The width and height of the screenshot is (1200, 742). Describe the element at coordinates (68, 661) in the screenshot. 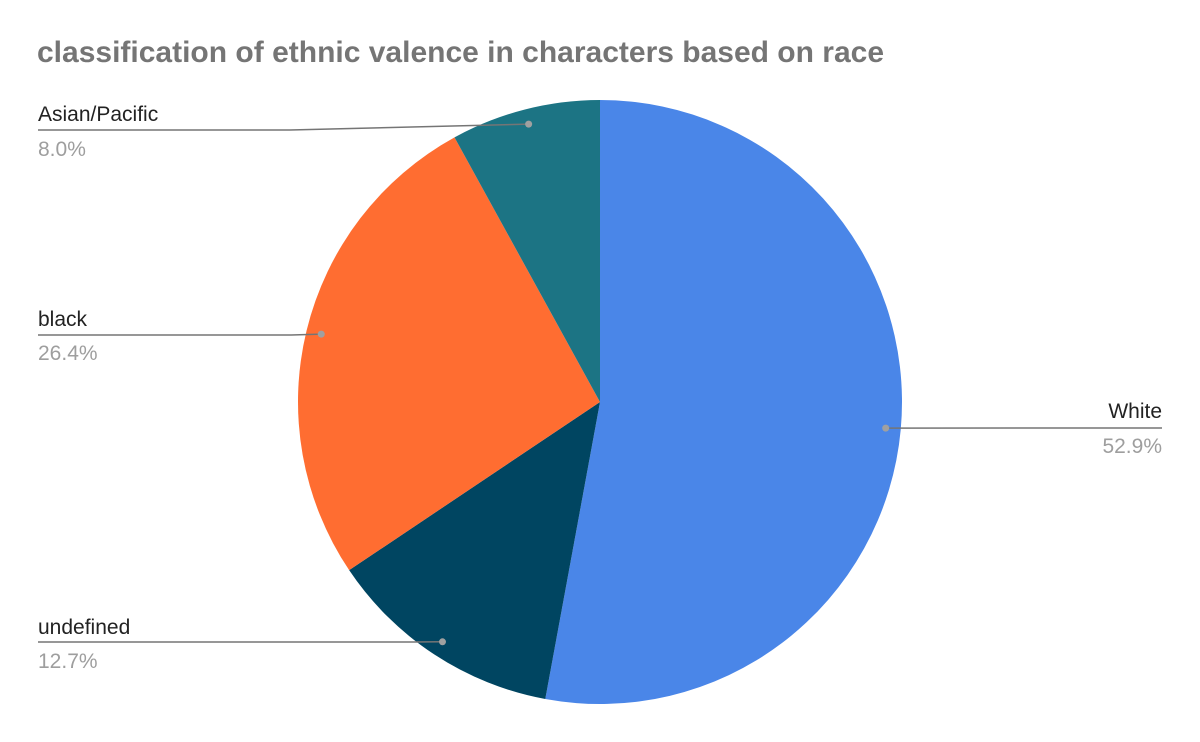

I see `slice-percent-label: 12.7%` at that location.